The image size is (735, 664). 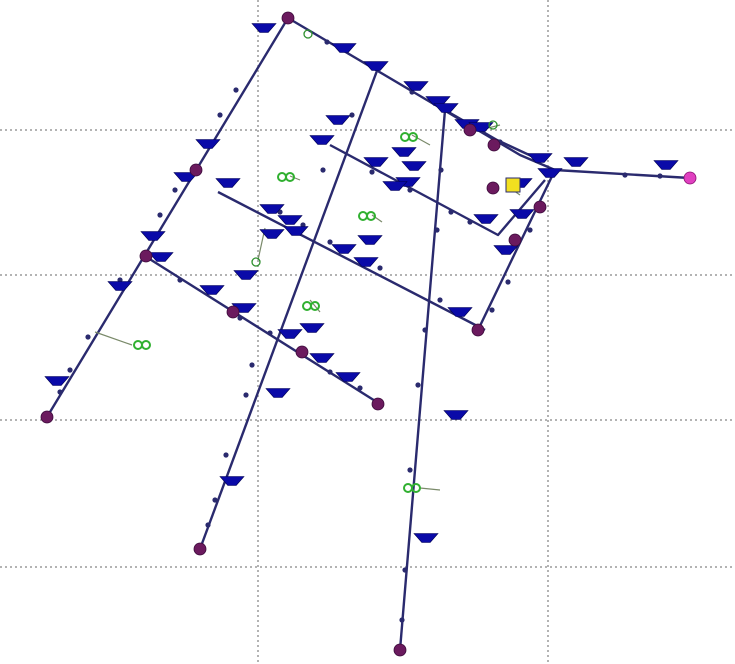 What do you see at coordinates (513, 185) in the screenshot?
I see `selected-node` at bounding box center [513, 185].